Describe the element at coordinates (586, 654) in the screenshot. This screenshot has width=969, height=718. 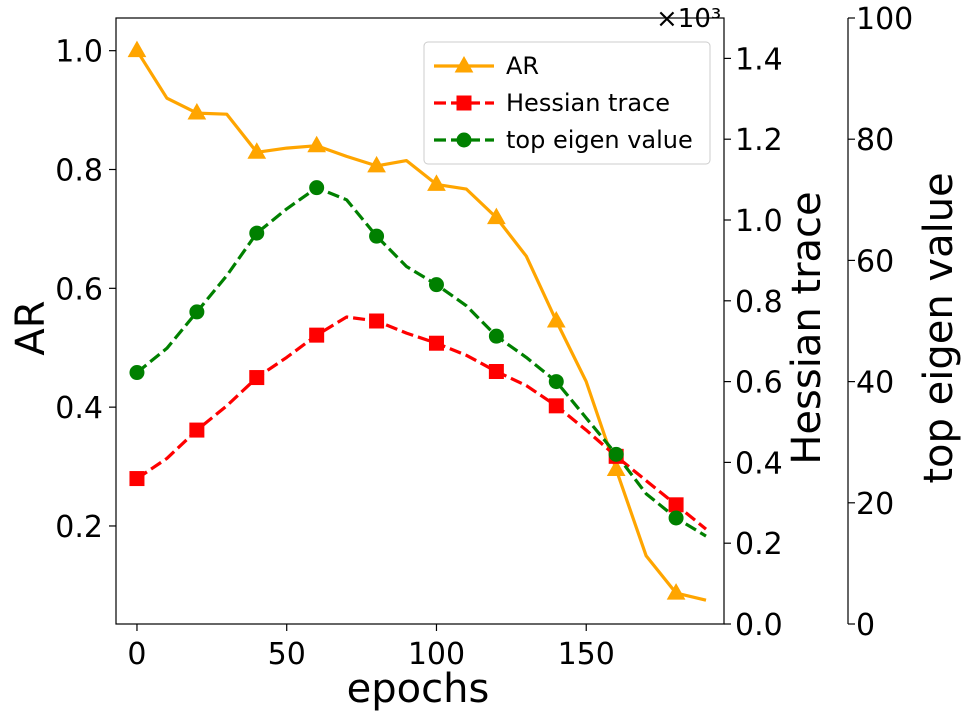
I see `x-tick-label: 150` at that location.